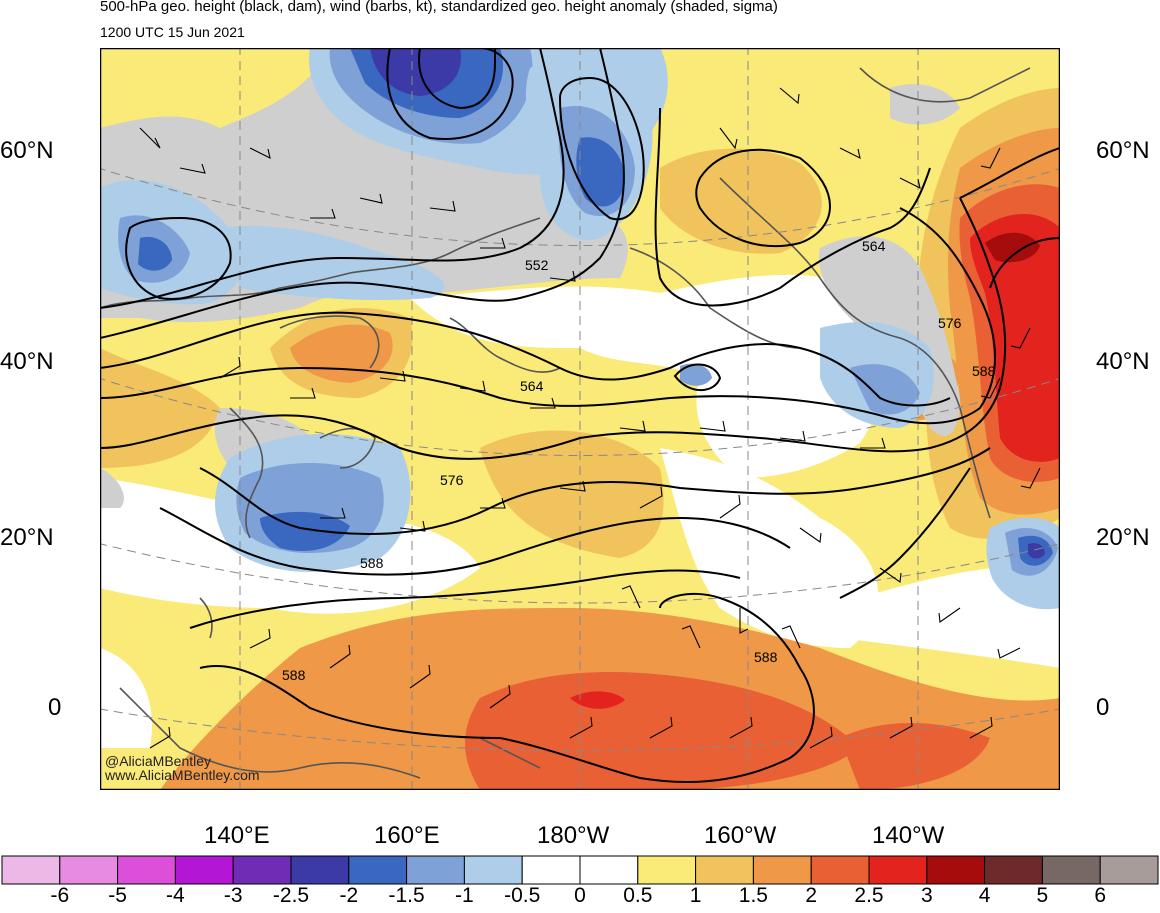 The image size is (1160, 913). What do you see at coordinates (572, 494) in the screenshot?
I see `anomaly-ltorange-central` at bounding box center [572, 494].